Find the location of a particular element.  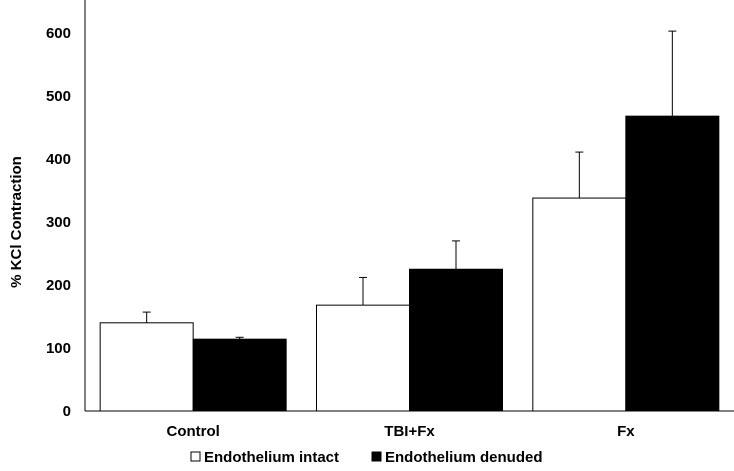

y-axis-title: % KCl Contraction is located at coordinates (16, 222).